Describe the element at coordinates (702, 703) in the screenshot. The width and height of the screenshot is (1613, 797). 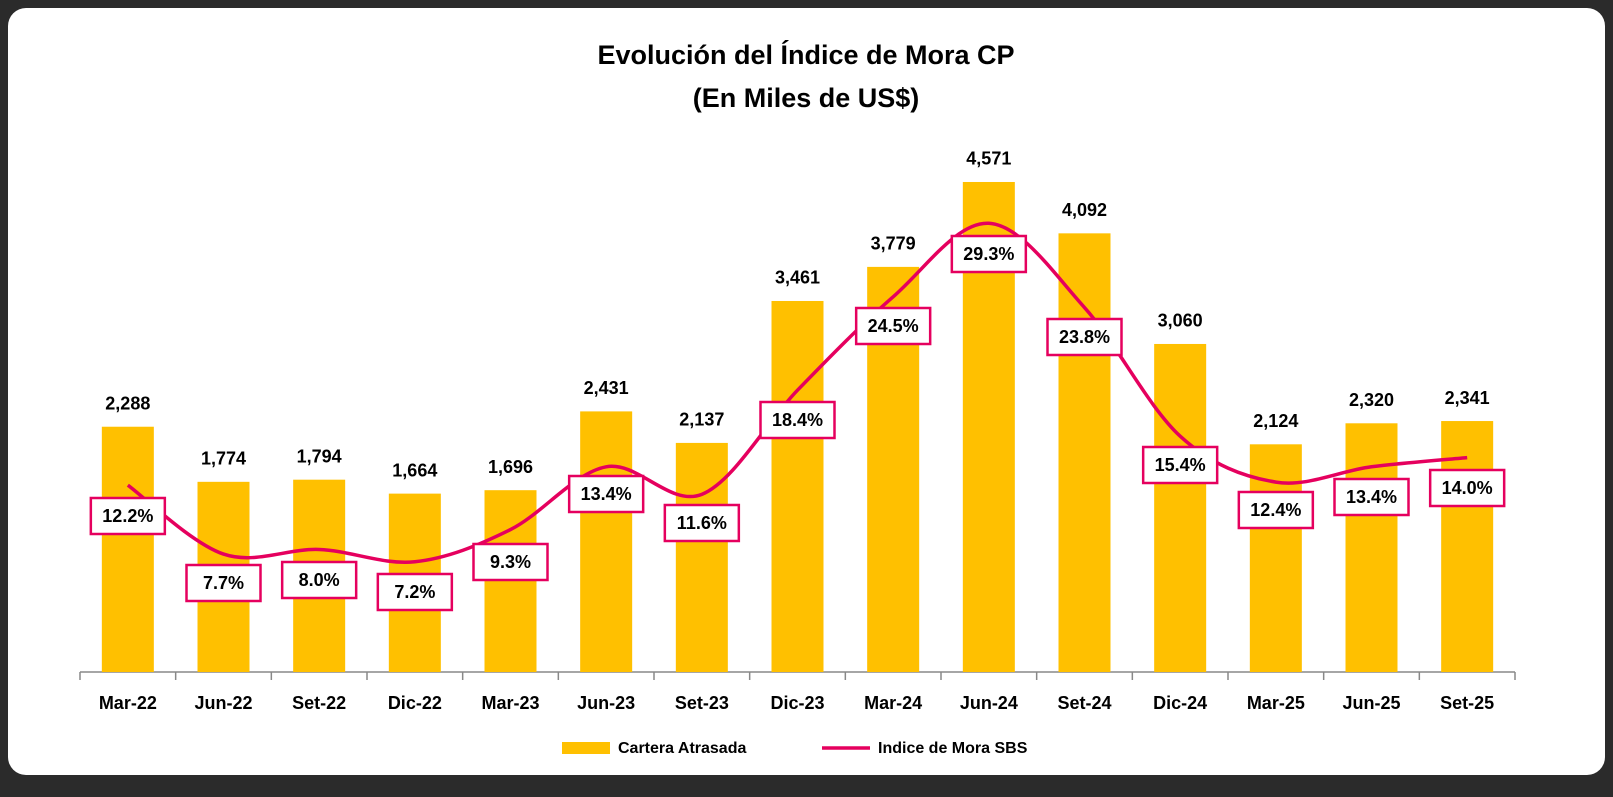
I see `x-tick-label: Set-23` at that location.